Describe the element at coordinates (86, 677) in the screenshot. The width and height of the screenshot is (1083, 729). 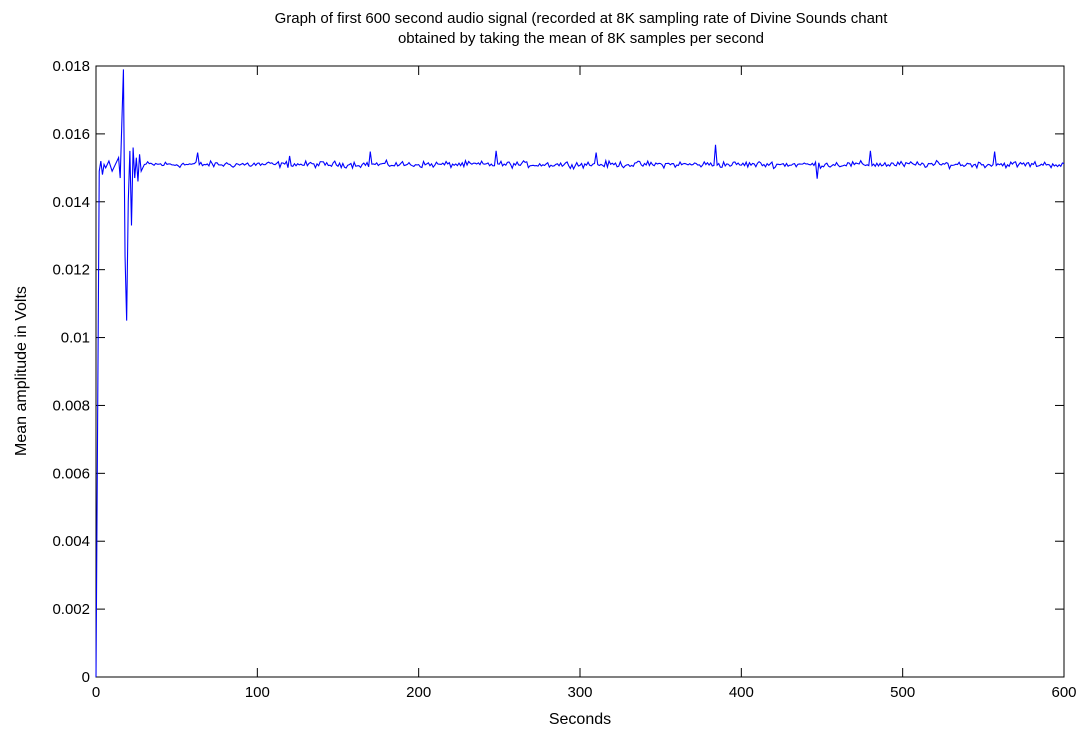
I see `y-tick-label: 0` at that location.